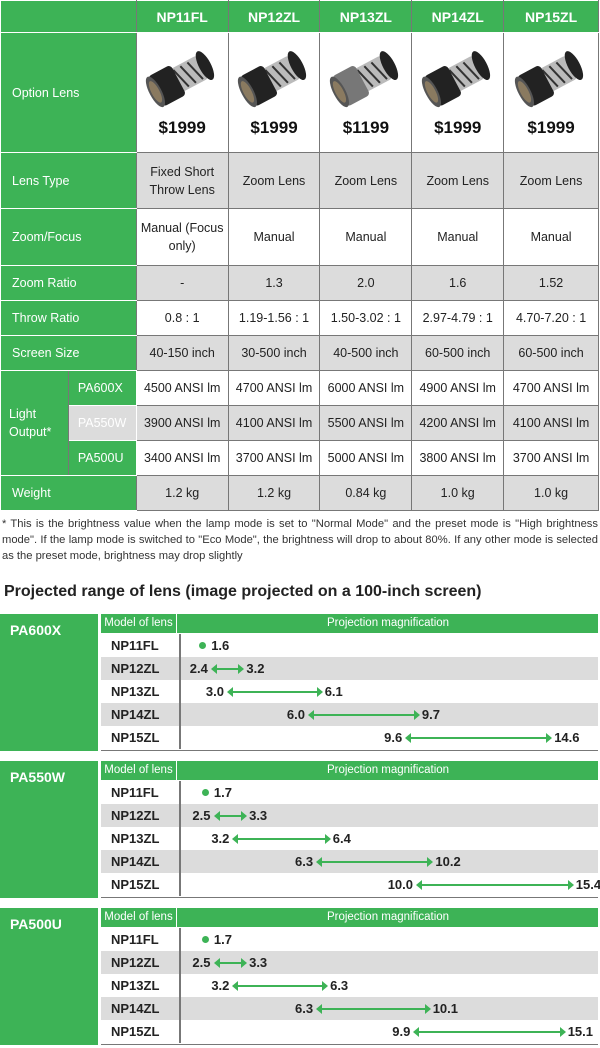  Describe the element at coordinates (182, 16) in the screenshot. I see `model-header: NP11FL` at that location.